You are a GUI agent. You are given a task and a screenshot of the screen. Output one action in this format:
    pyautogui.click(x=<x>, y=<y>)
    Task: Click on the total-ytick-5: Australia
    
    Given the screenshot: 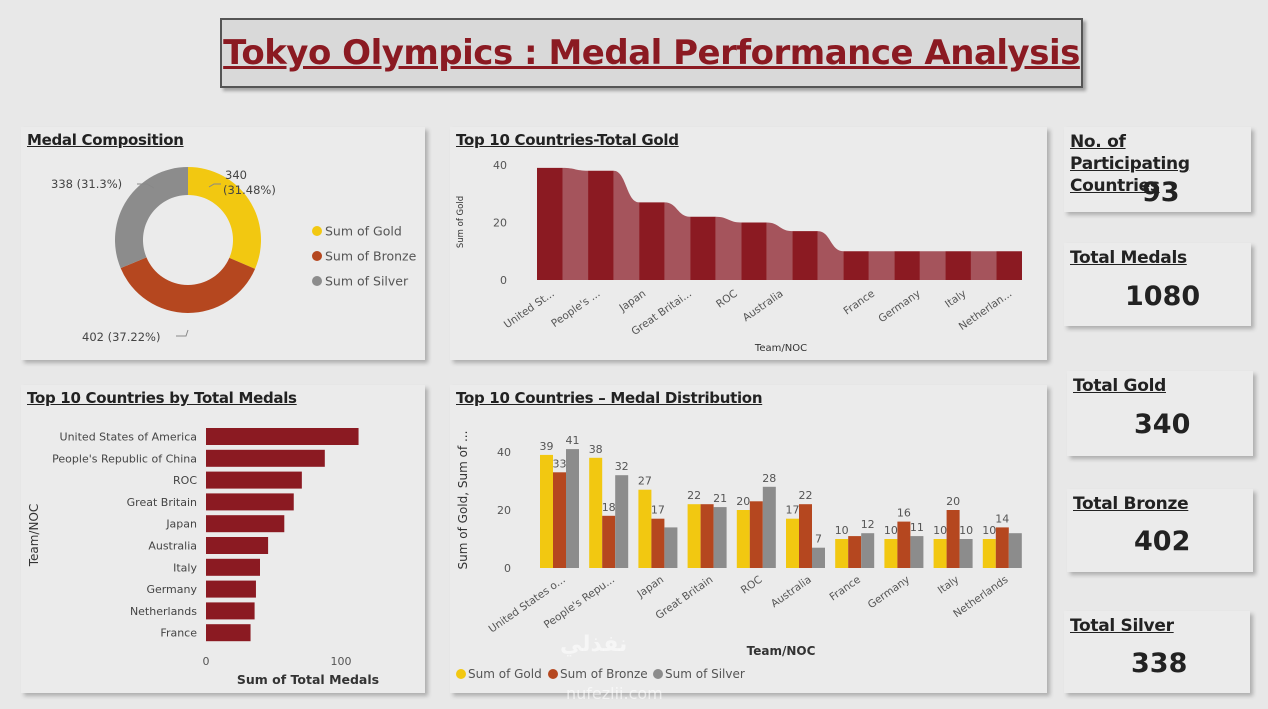 What is the action you would take?
    pyautogui.click(x=172, y=546)
    